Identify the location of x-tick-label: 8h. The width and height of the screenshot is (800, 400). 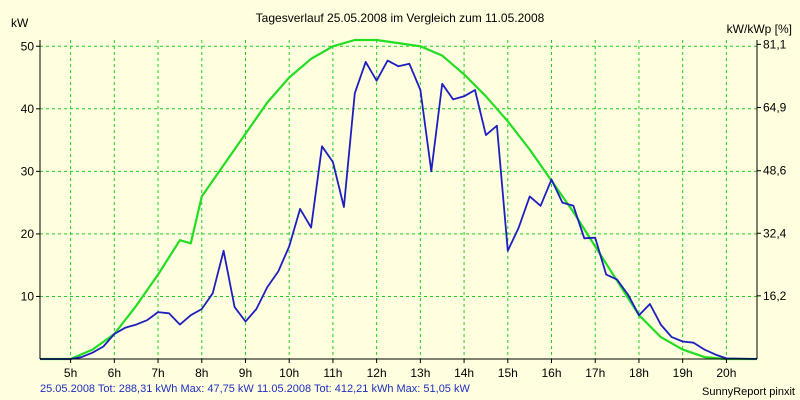
(201, 373).